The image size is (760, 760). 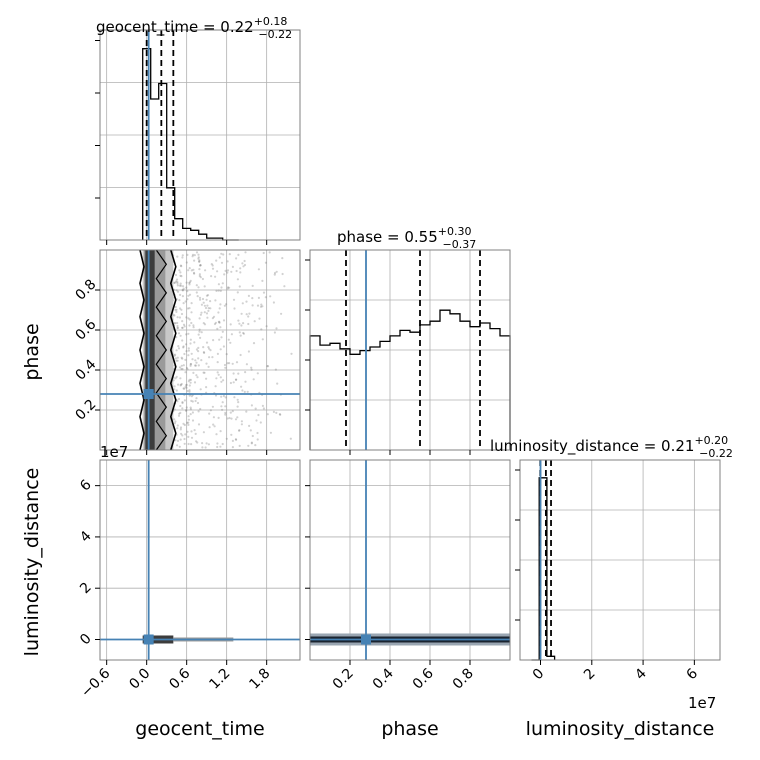 I want to click on panel-frame, so click(x=410, y=350).